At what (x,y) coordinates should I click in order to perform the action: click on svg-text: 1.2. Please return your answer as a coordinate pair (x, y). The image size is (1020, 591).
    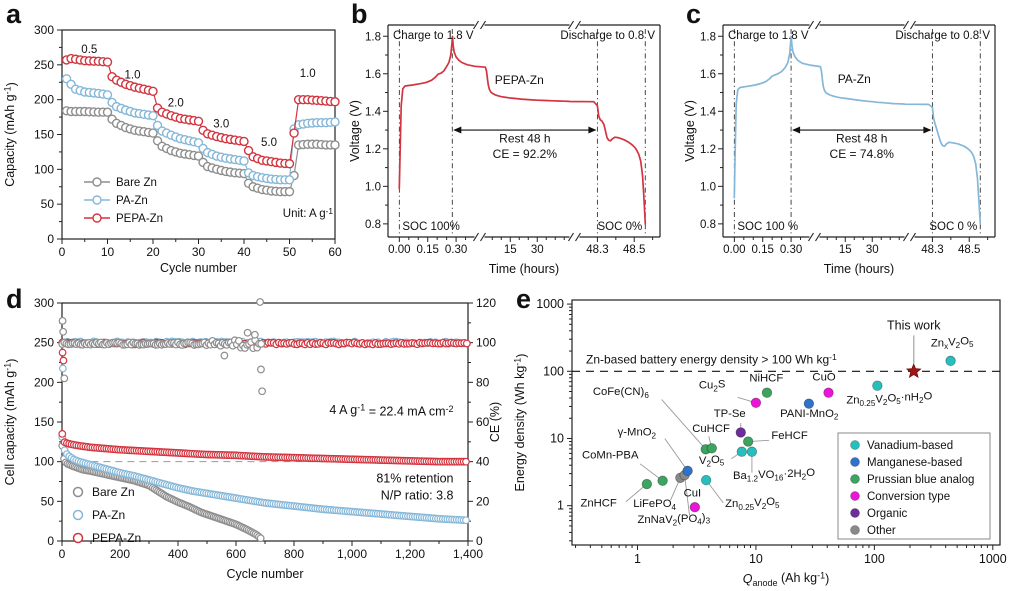
    Looking at the image, I should click on (373, 150).